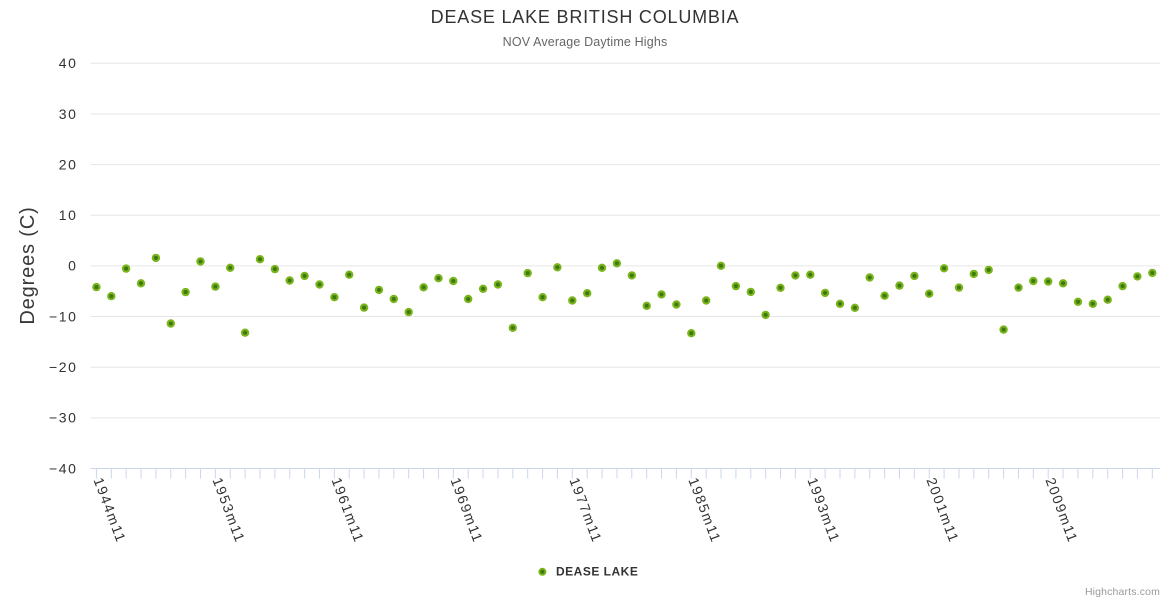  What do you see at coordinates (72, 266) in the screenshot?
I see `svg-text: 0` at bounding box center [72, 266].